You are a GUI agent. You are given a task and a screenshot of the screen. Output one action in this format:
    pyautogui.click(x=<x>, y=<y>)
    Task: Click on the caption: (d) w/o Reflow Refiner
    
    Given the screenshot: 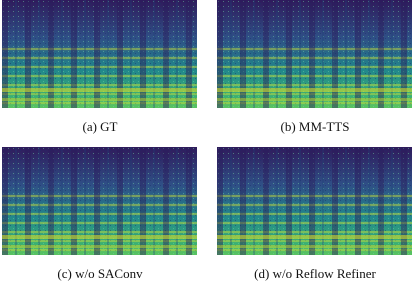 What is the action you would take?
    pyautogui.click(x=315, y=273)
    